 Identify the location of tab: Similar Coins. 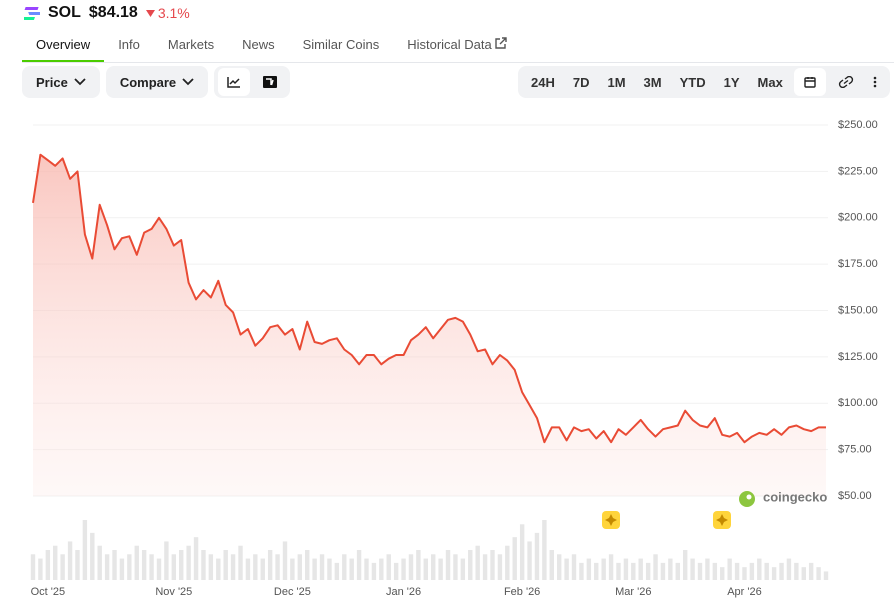
(341, 44).